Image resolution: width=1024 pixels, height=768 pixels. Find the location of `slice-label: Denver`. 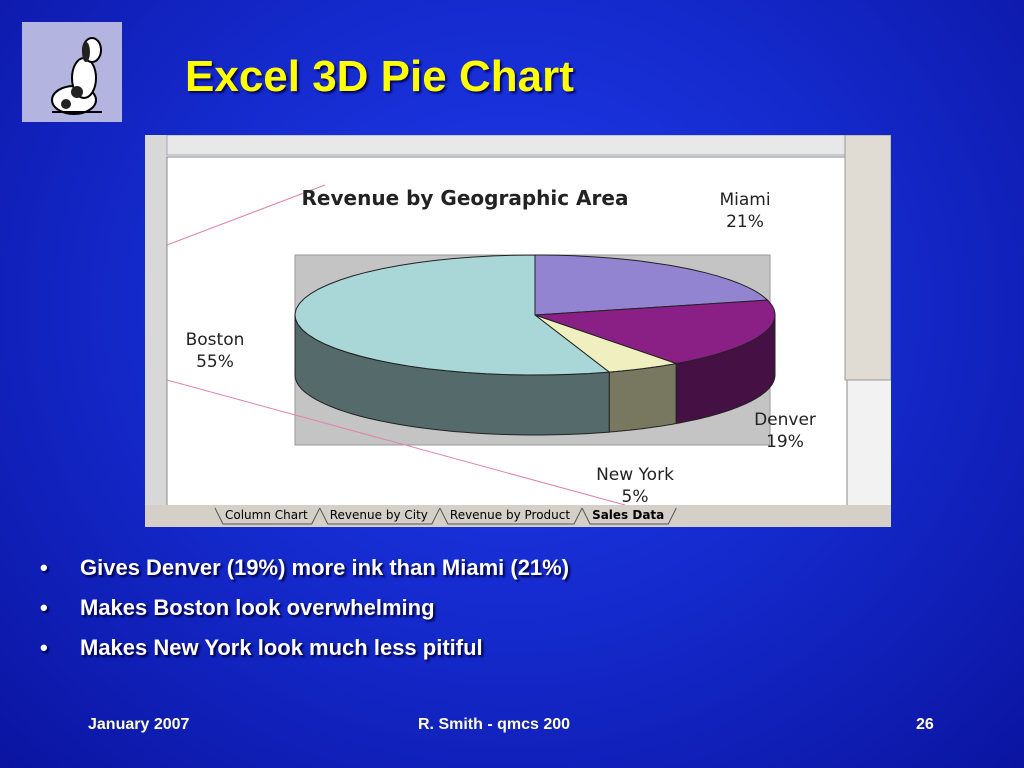

slice-label: Denver is located at coordinates (785, 420).